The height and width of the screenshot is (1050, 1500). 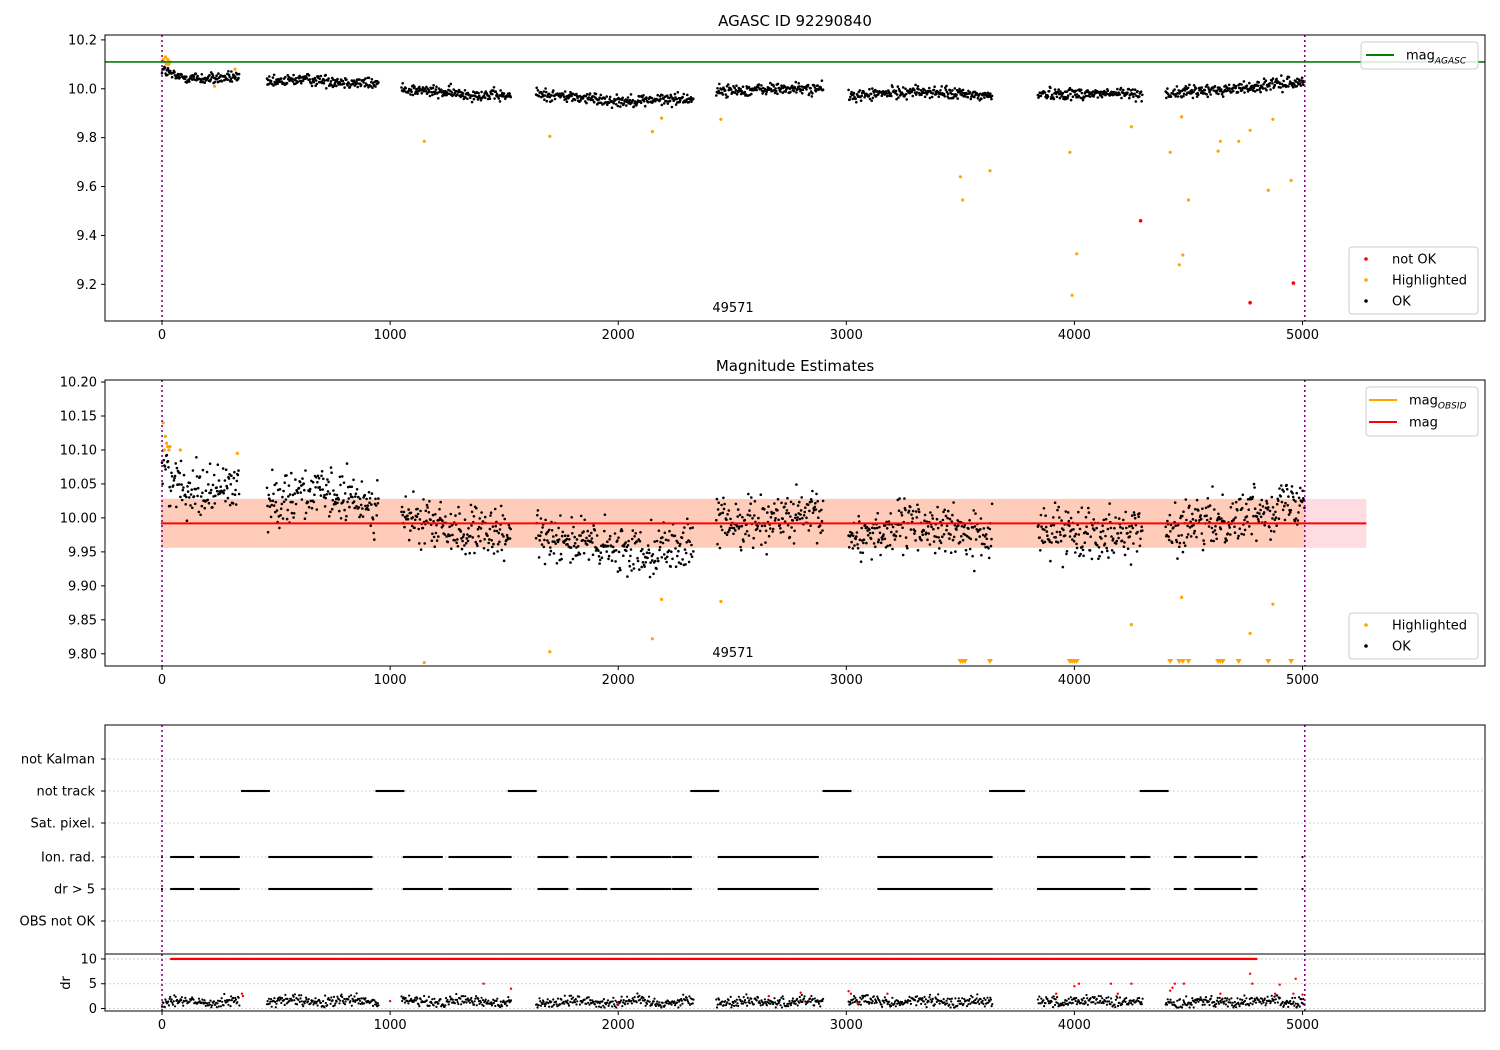 What do you see at coordinates (795, 366) in the screenshot?
I see `panel2-title: Magnitude Estimates` at bounding box center [795, 366].